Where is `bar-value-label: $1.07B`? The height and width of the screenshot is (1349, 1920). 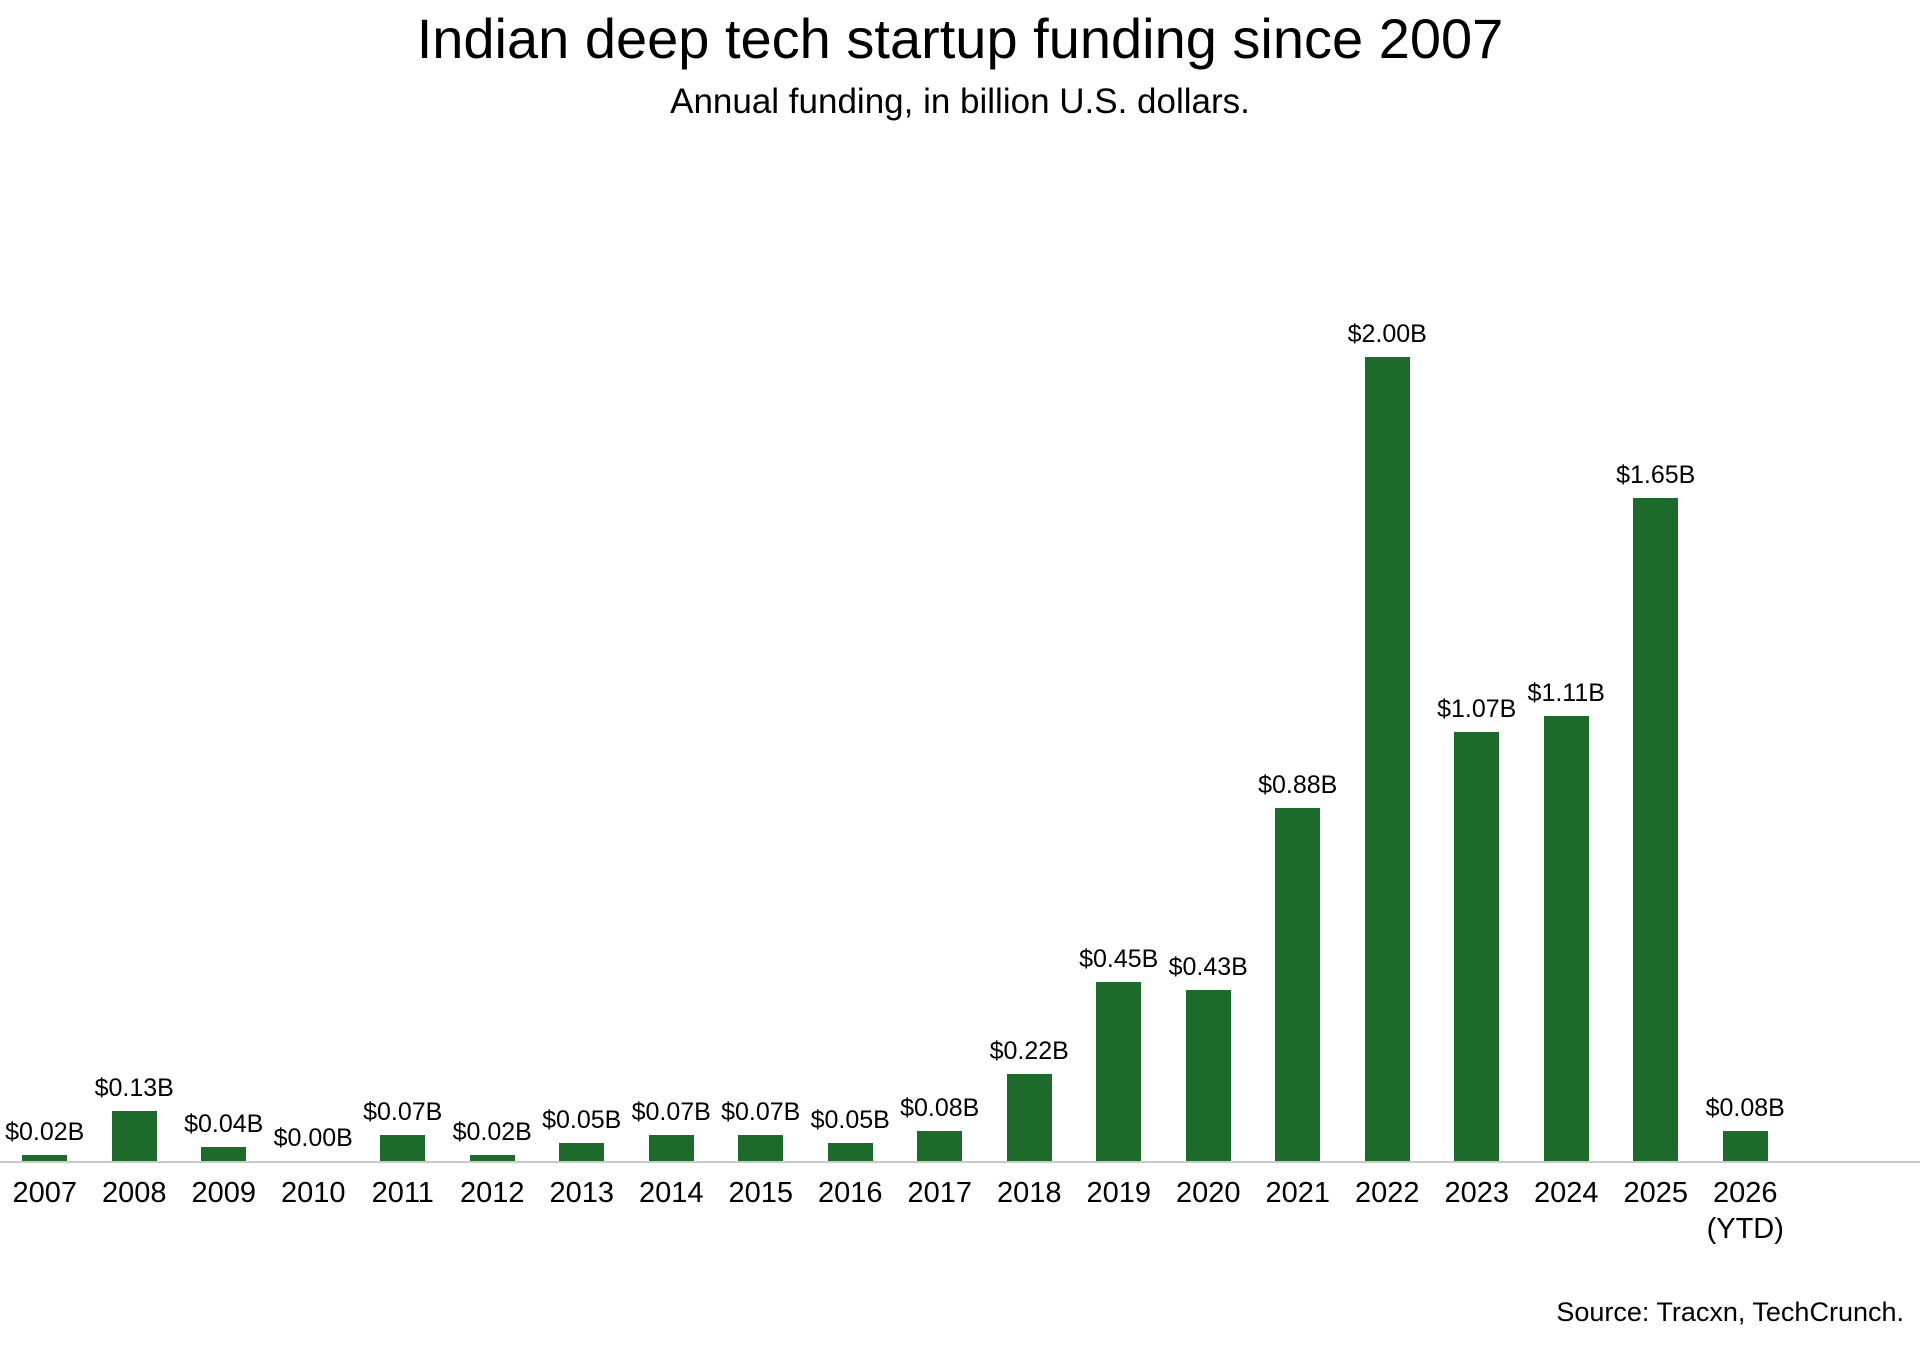
bar-value-label: $1.07B is located at coordinates (1477, 709).